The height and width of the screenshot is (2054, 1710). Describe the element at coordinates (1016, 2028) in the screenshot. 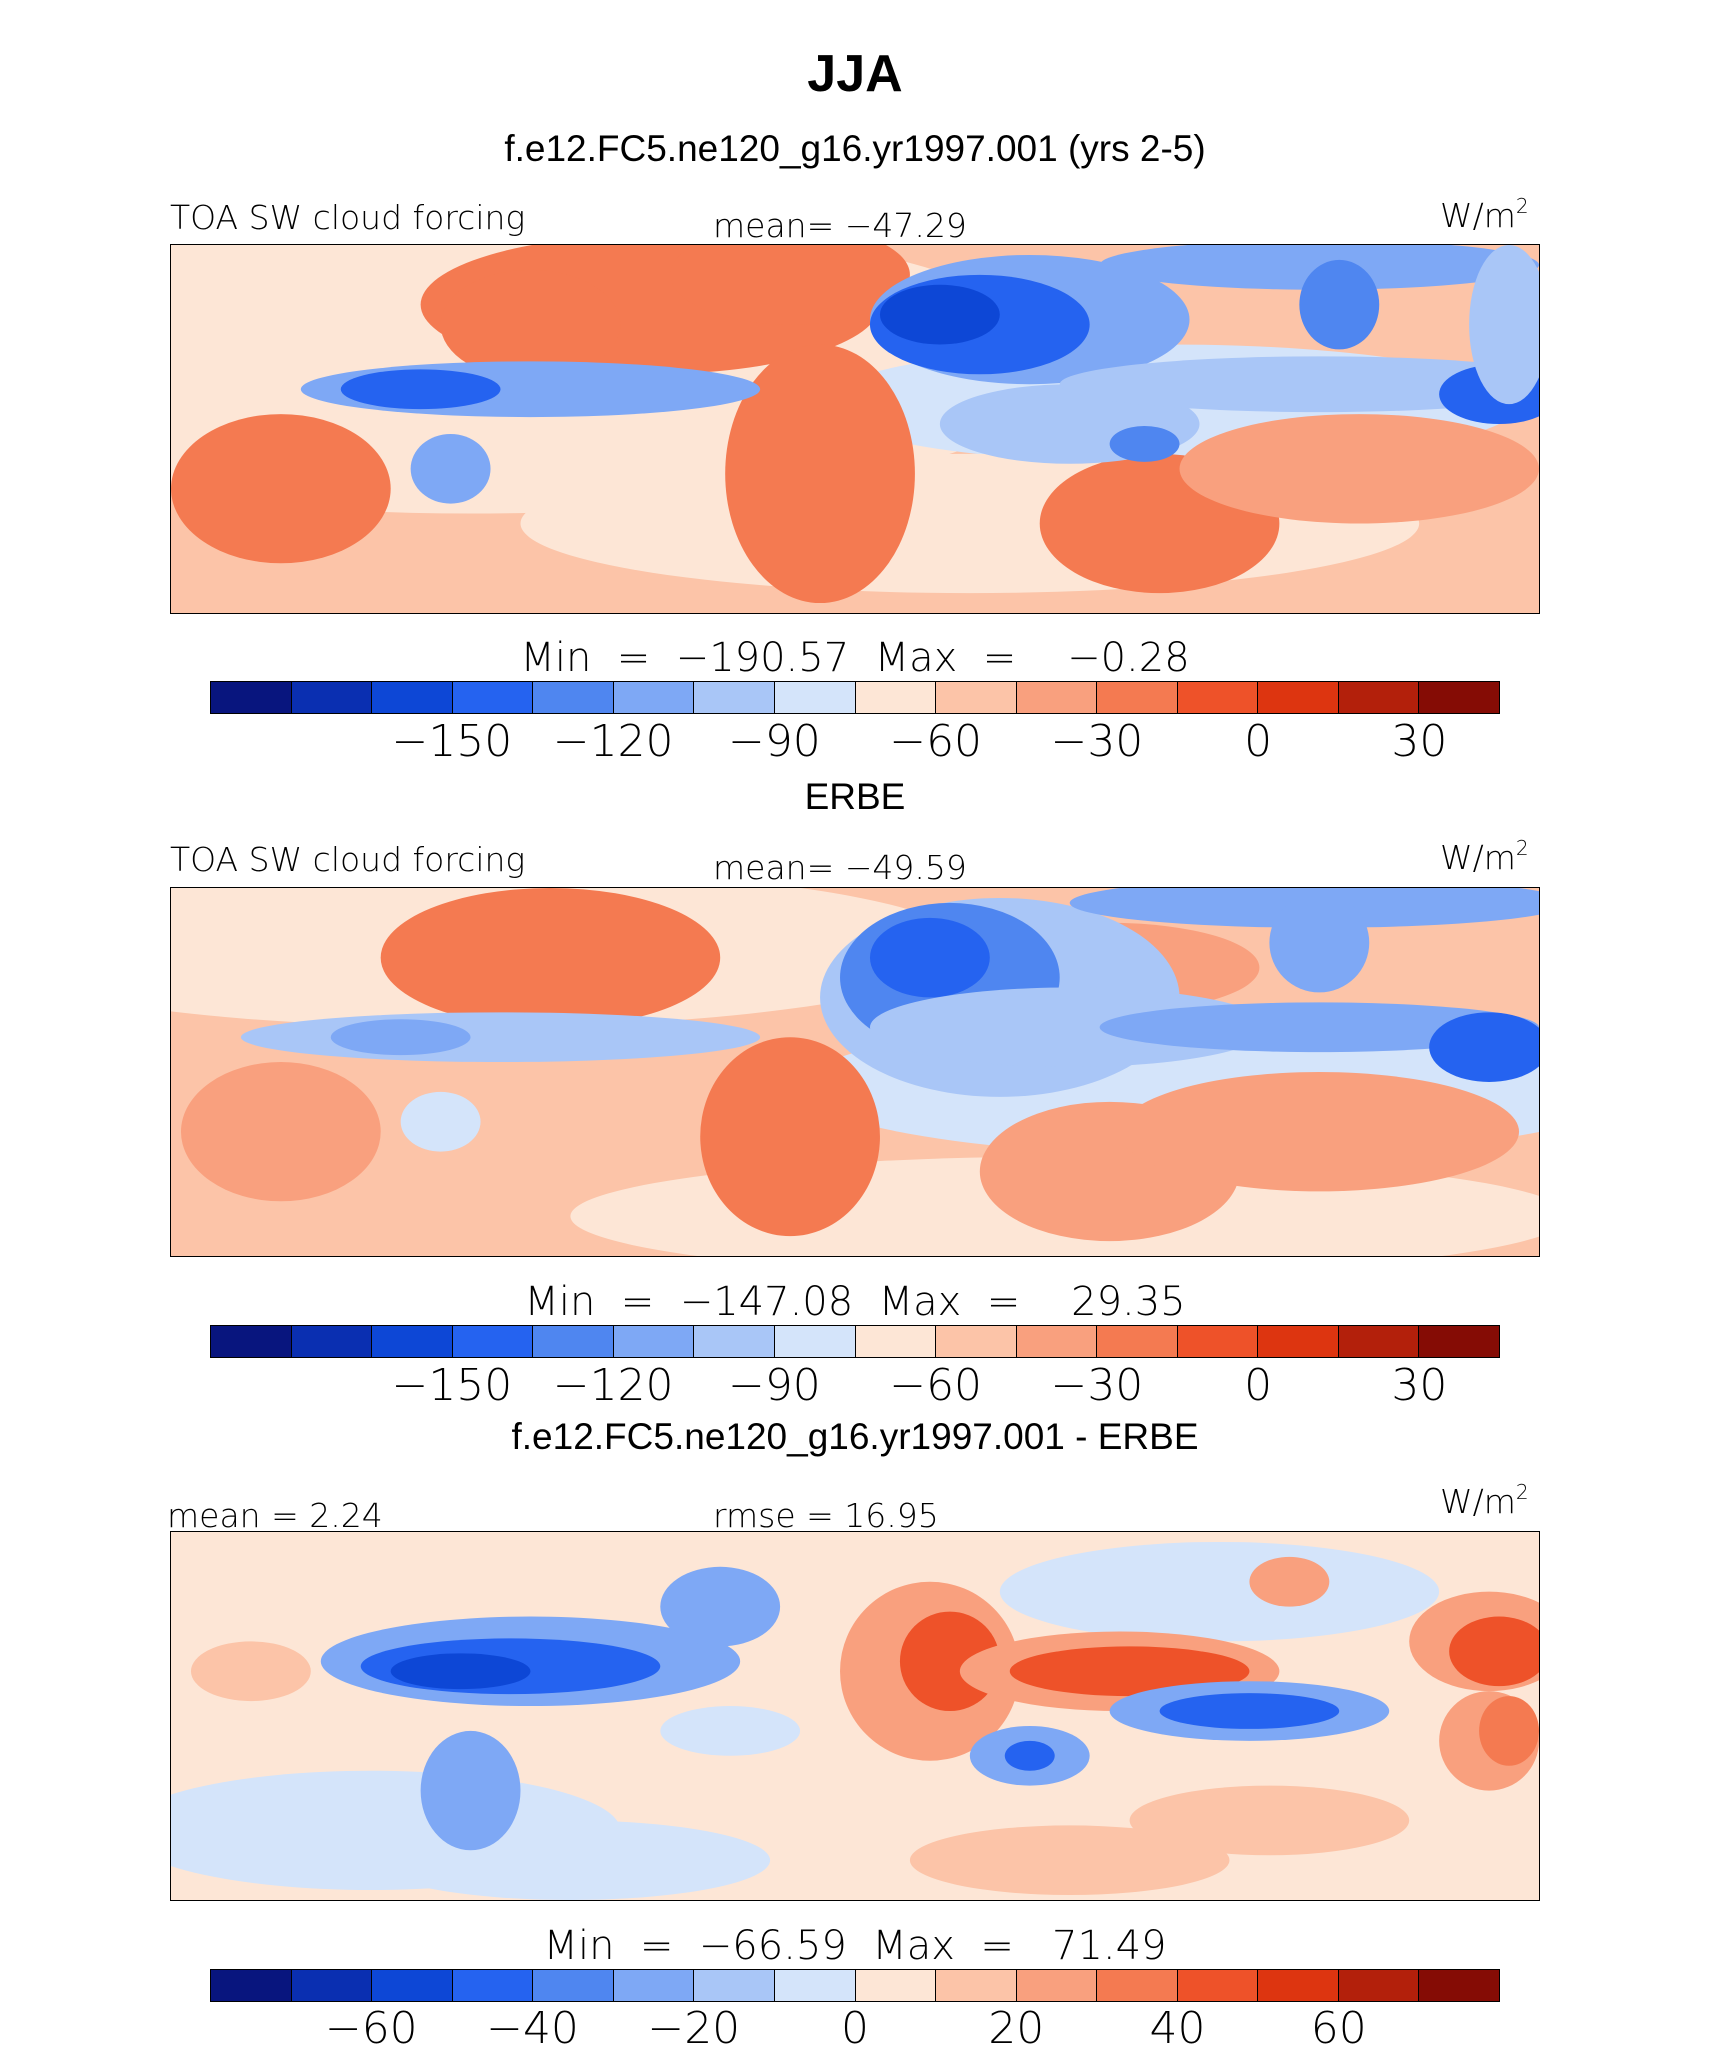

I see `colorbar-tick-label: 20` at that location.